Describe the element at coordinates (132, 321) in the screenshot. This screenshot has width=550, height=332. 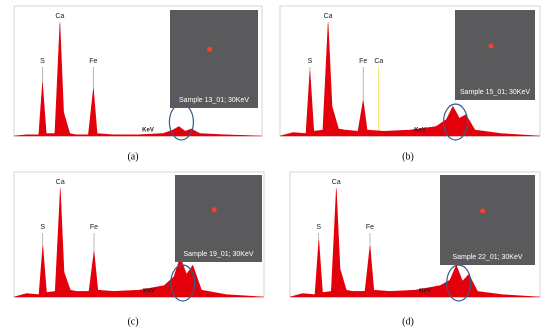
I see `panel-caption: (c)` at that location.